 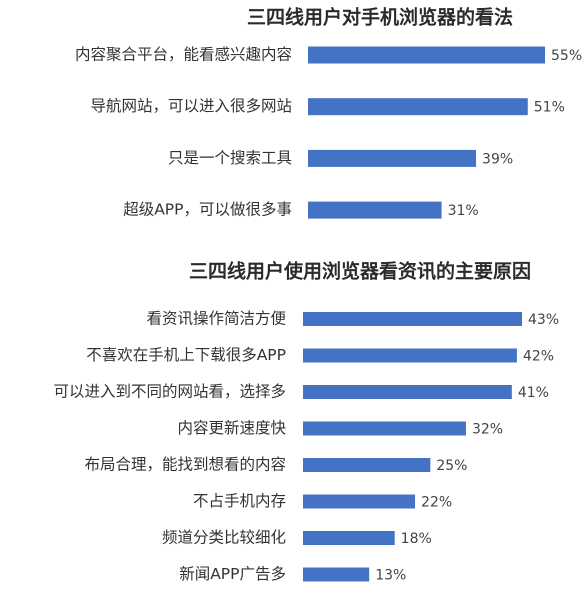 I want to click on category-label: 内容更新速度快, so click(x=231, y=428).